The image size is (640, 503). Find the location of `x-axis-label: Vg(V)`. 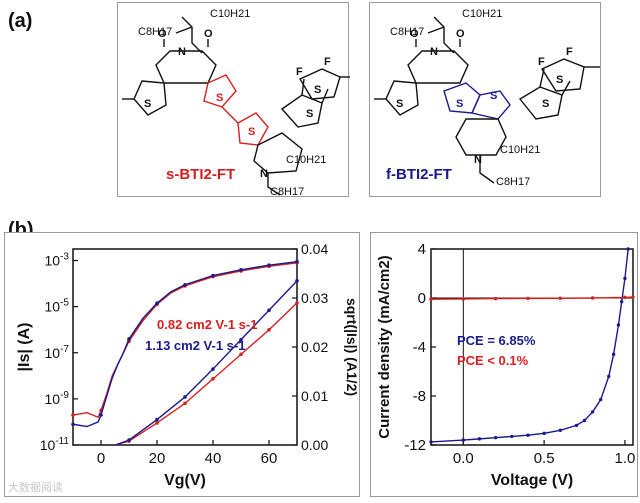

x-axis-label: Vg(V) is located at coordinates (185, 480).